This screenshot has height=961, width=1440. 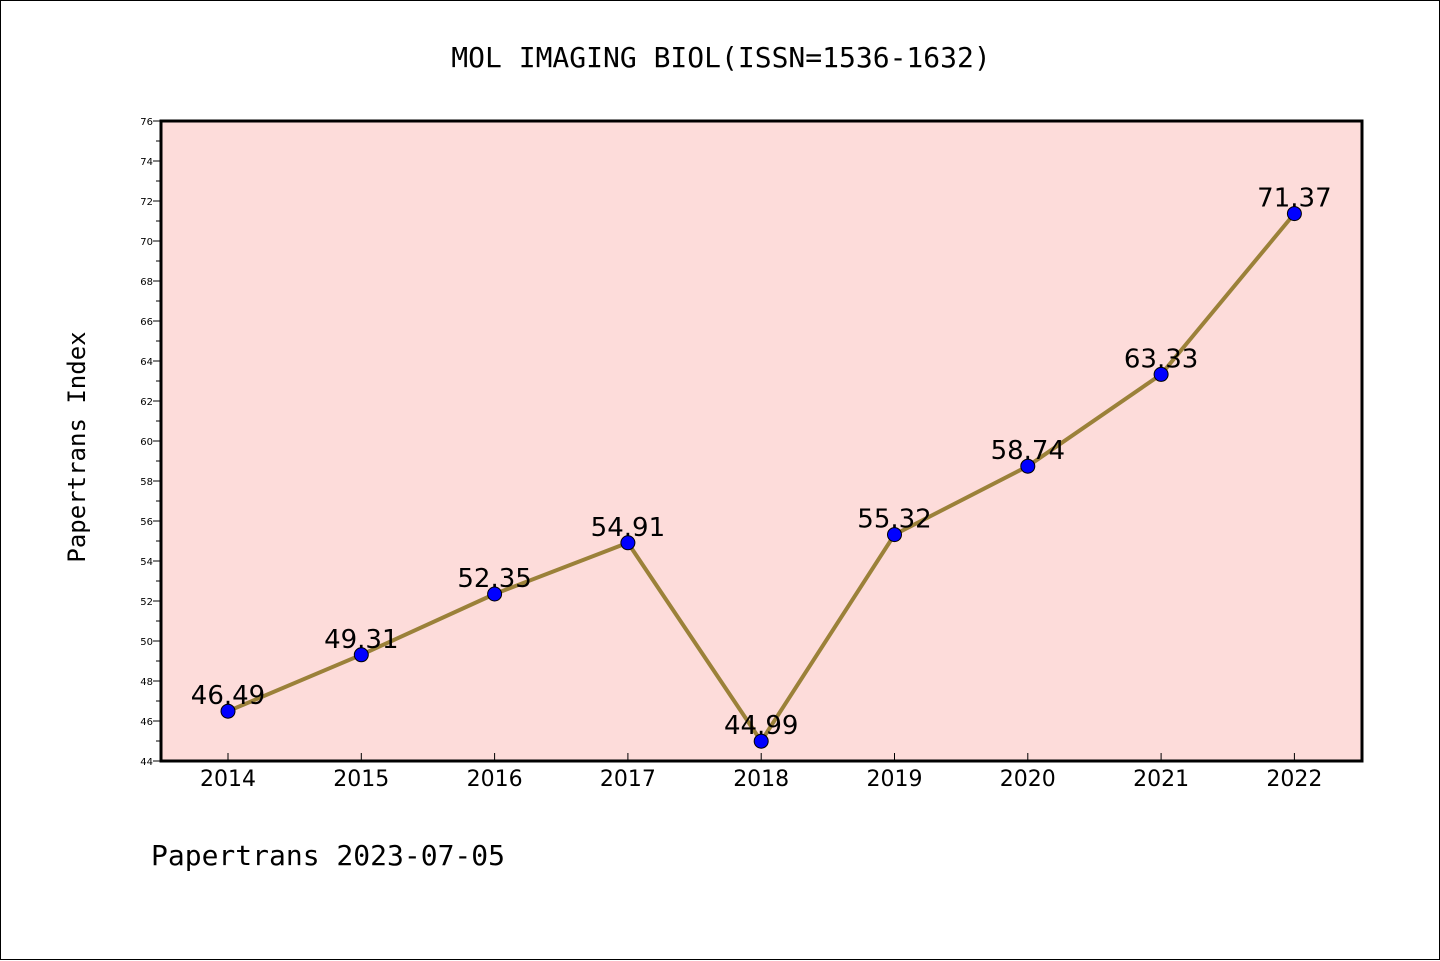 I want to click on y-tick-label: 60, so click(x=146, y=442).